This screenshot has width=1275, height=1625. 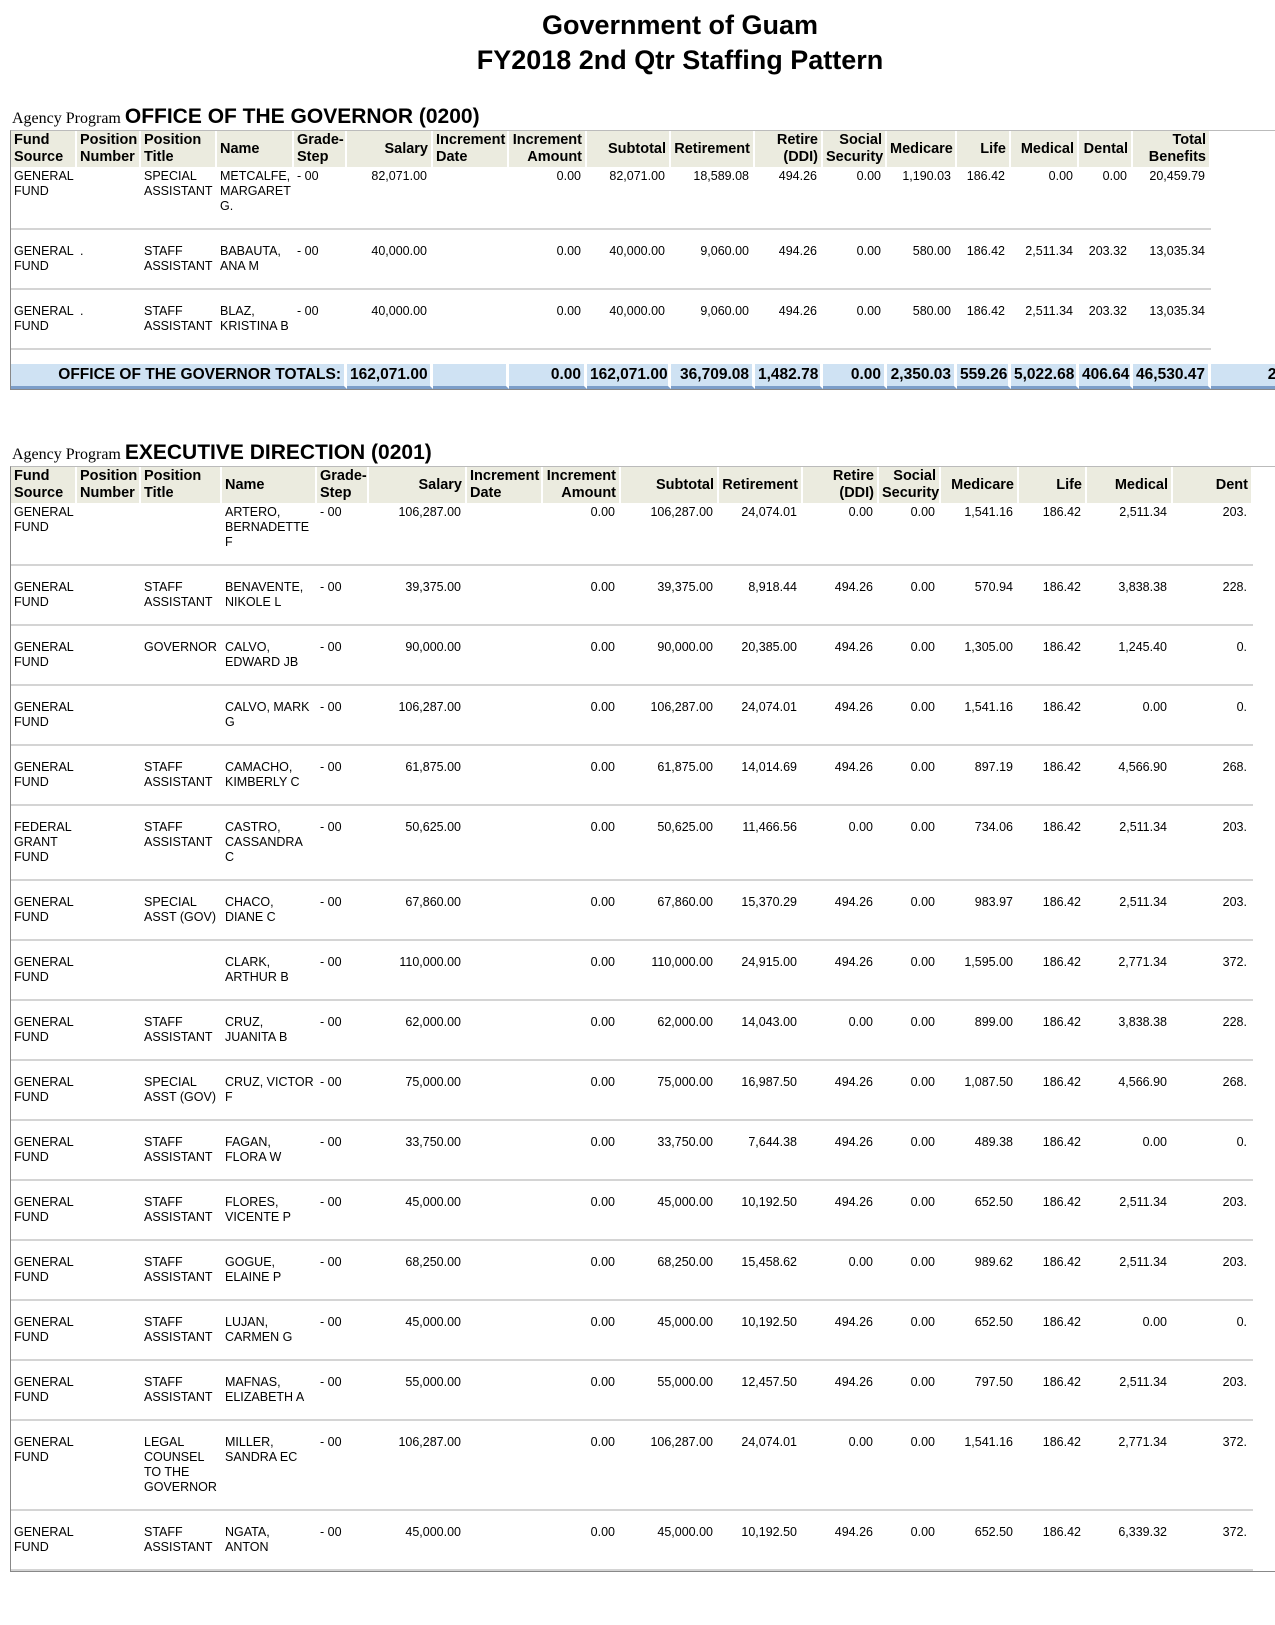 What do you see at coordinates (761, 1031) in the screenshot?
I see `cell: 14,043.00` at bounding box center [761, 1031].